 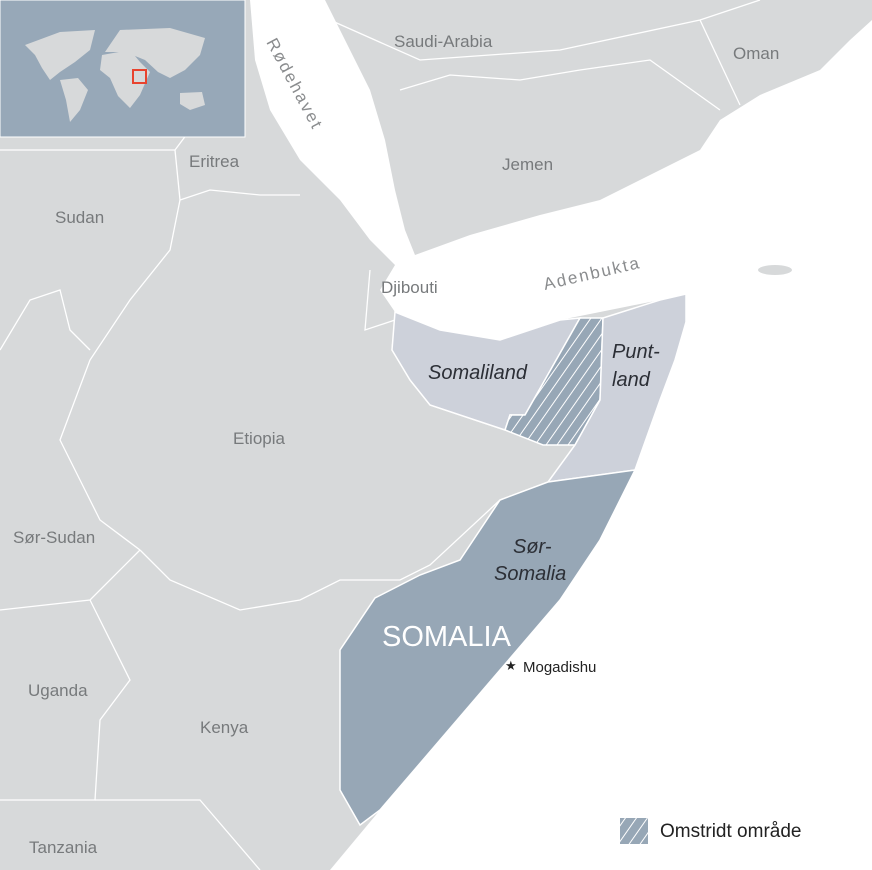 What do you see at coordinates (631, 380) in the screenshot?
I see `label-puntland-2: land` at bounding box center [631, 380].